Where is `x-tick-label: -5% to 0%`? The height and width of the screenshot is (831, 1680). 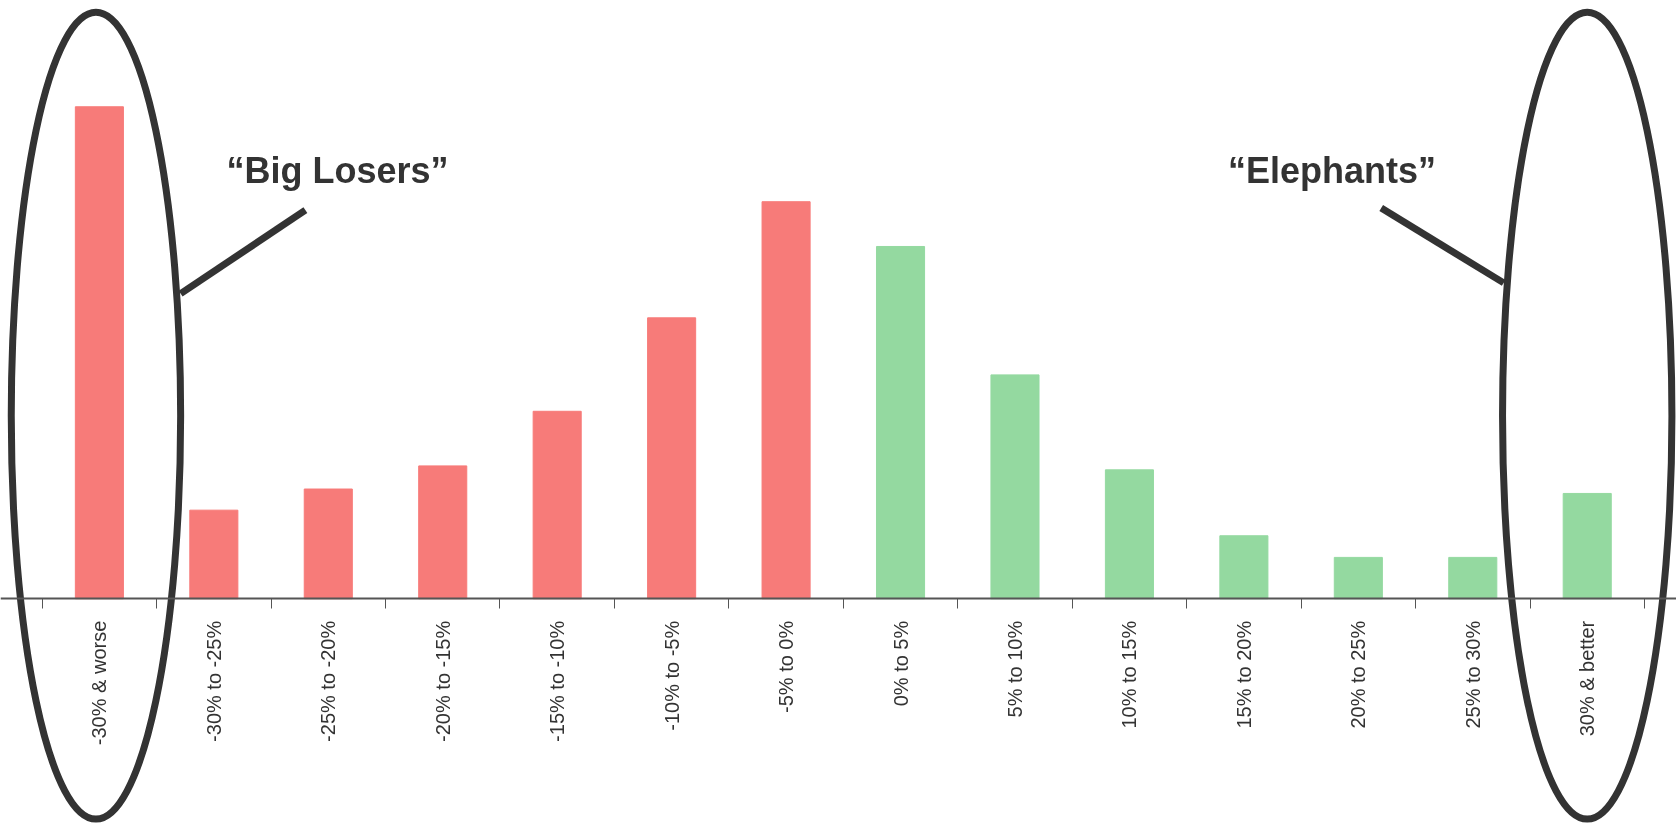
x-tick-label: -5% to 0% is located at coordinates (786, 666).